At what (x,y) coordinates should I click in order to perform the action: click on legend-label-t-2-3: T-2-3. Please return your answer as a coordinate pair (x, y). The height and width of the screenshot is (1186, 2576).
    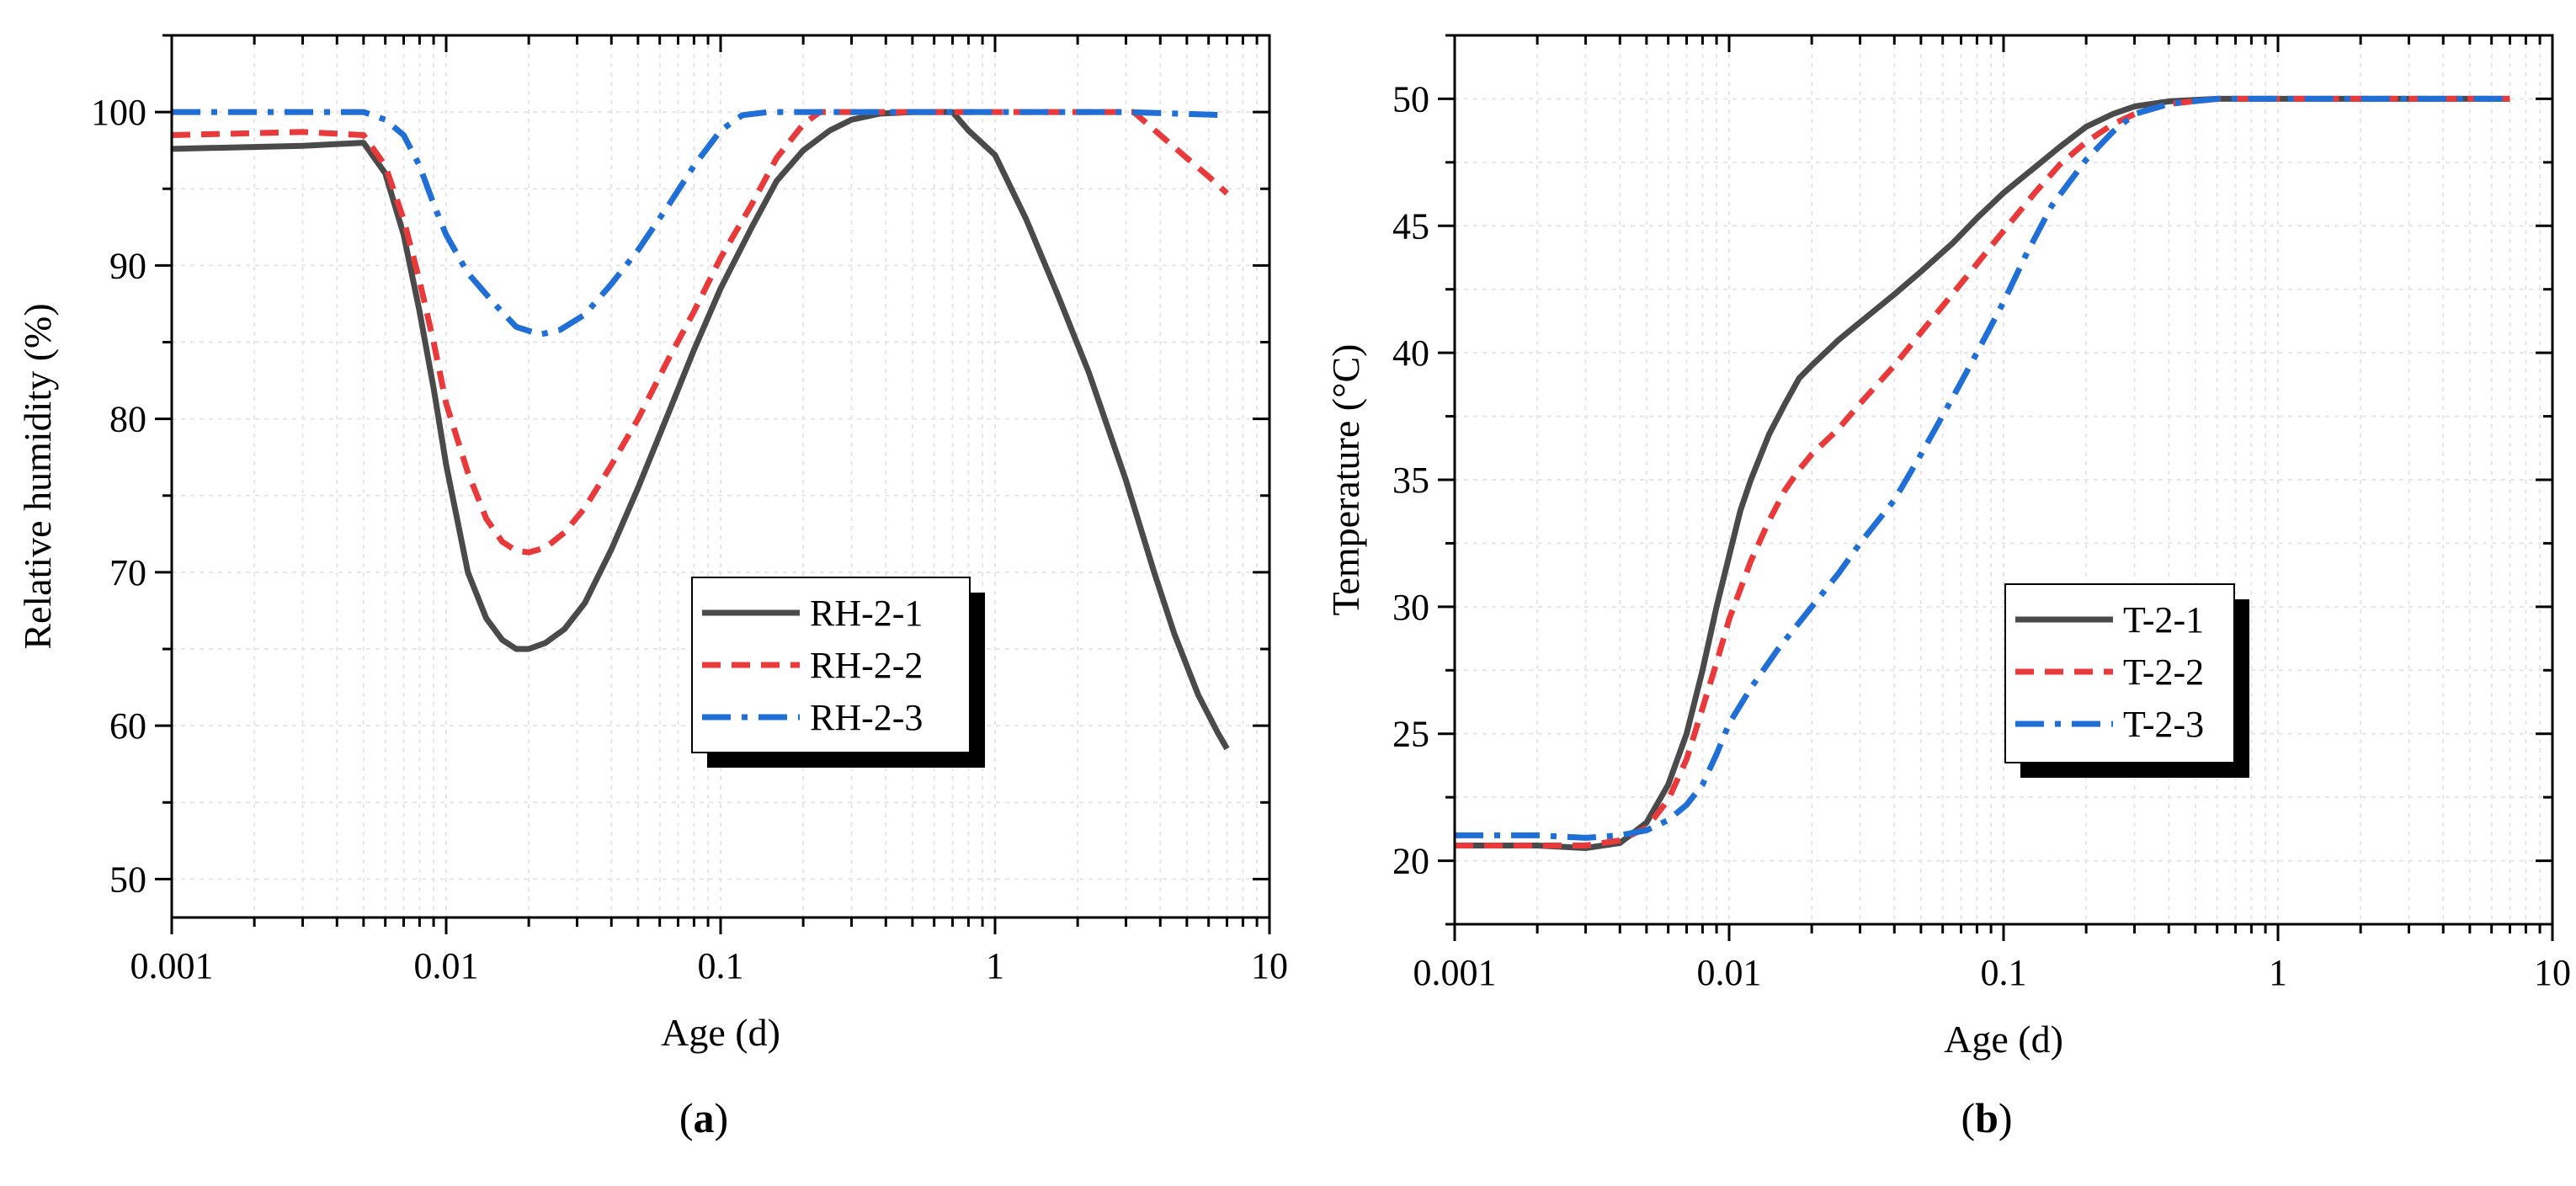
    Looking at the image, I should click on (2164, 724).